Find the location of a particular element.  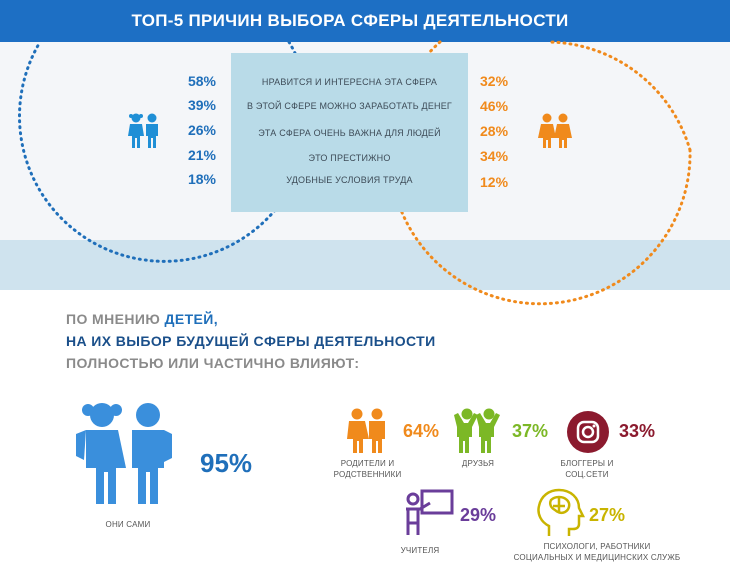

girls-pct-5: 12% is located at coordinates (494, 182).